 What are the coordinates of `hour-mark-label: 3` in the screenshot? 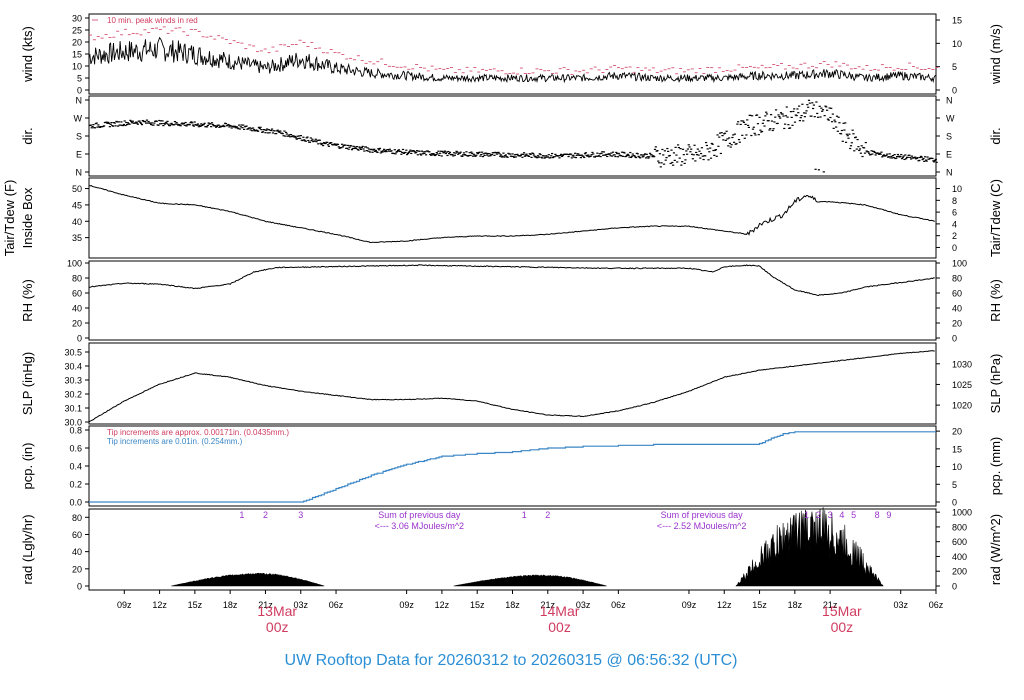 It's located at (830, 515).